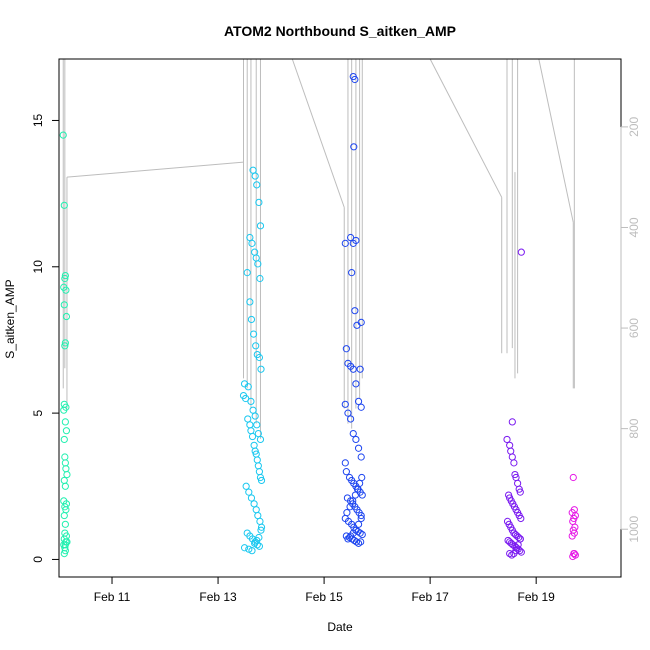 This screenshot has height=650, width=650. What do you see at coordinates (630, 330) in the screenshot?
I see `right-axis: 200 400 600 800 1000` at bounding box center [630, 330].